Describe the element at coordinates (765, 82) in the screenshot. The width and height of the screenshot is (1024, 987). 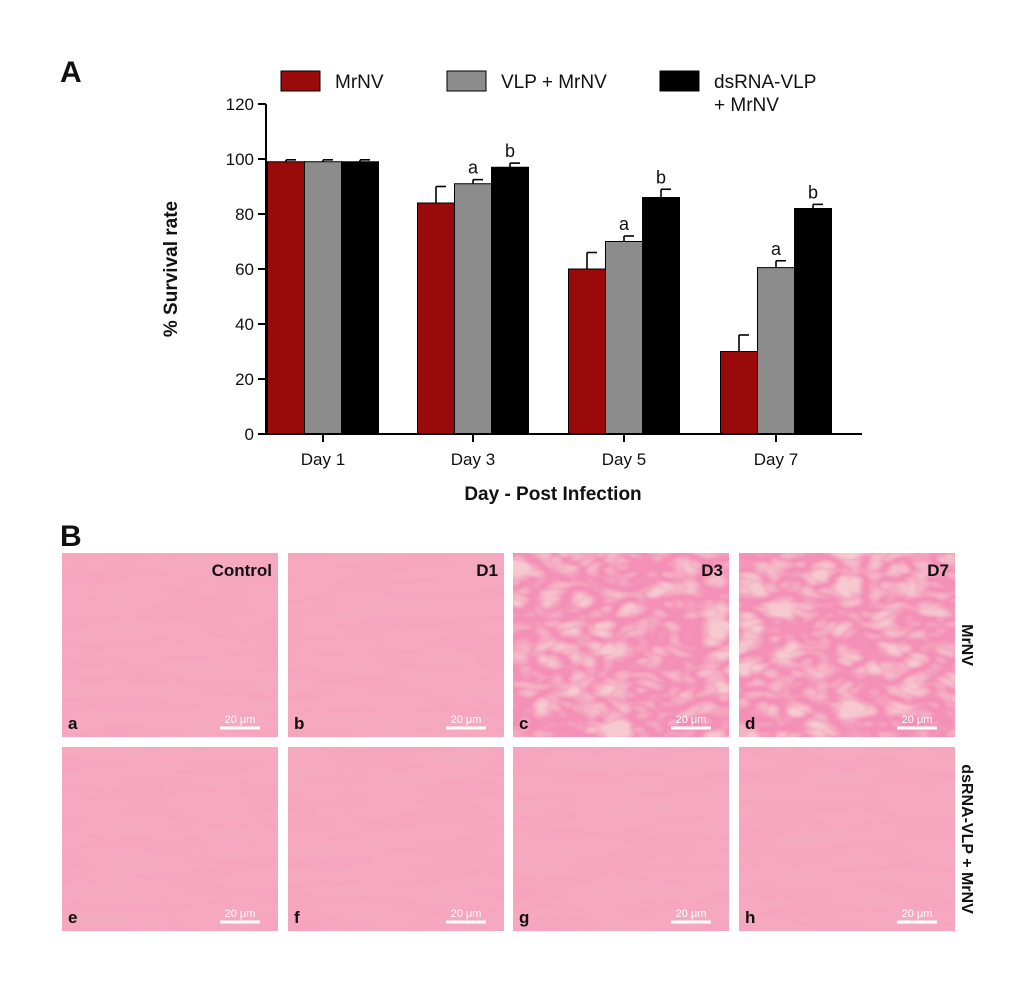
I see `legend-label-3-line-1: dsRNA-VLP` at that location.